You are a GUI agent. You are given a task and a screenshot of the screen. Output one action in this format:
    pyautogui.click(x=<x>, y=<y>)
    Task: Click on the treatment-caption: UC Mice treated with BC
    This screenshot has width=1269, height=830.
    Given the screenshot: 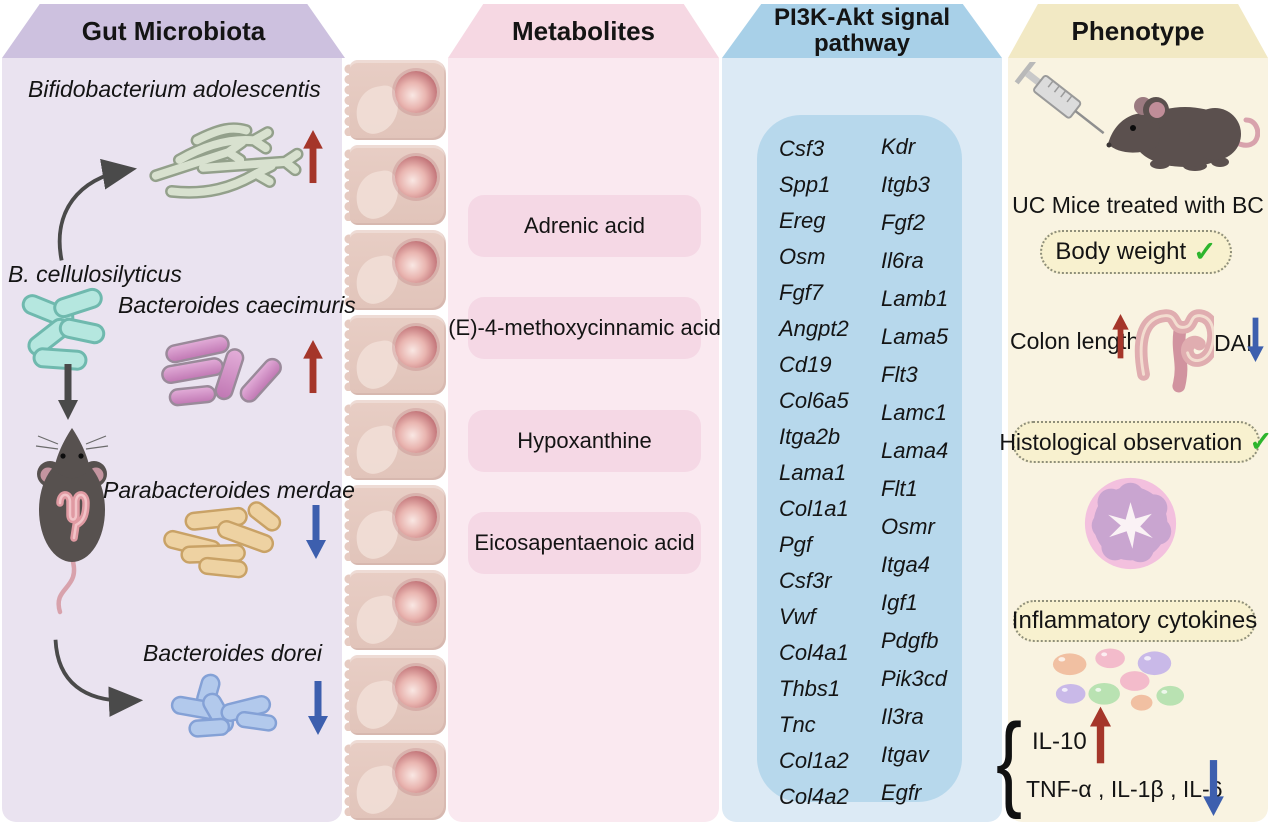 What is the action you would take?
    pyautogui.click(x=1138, y=205)
    